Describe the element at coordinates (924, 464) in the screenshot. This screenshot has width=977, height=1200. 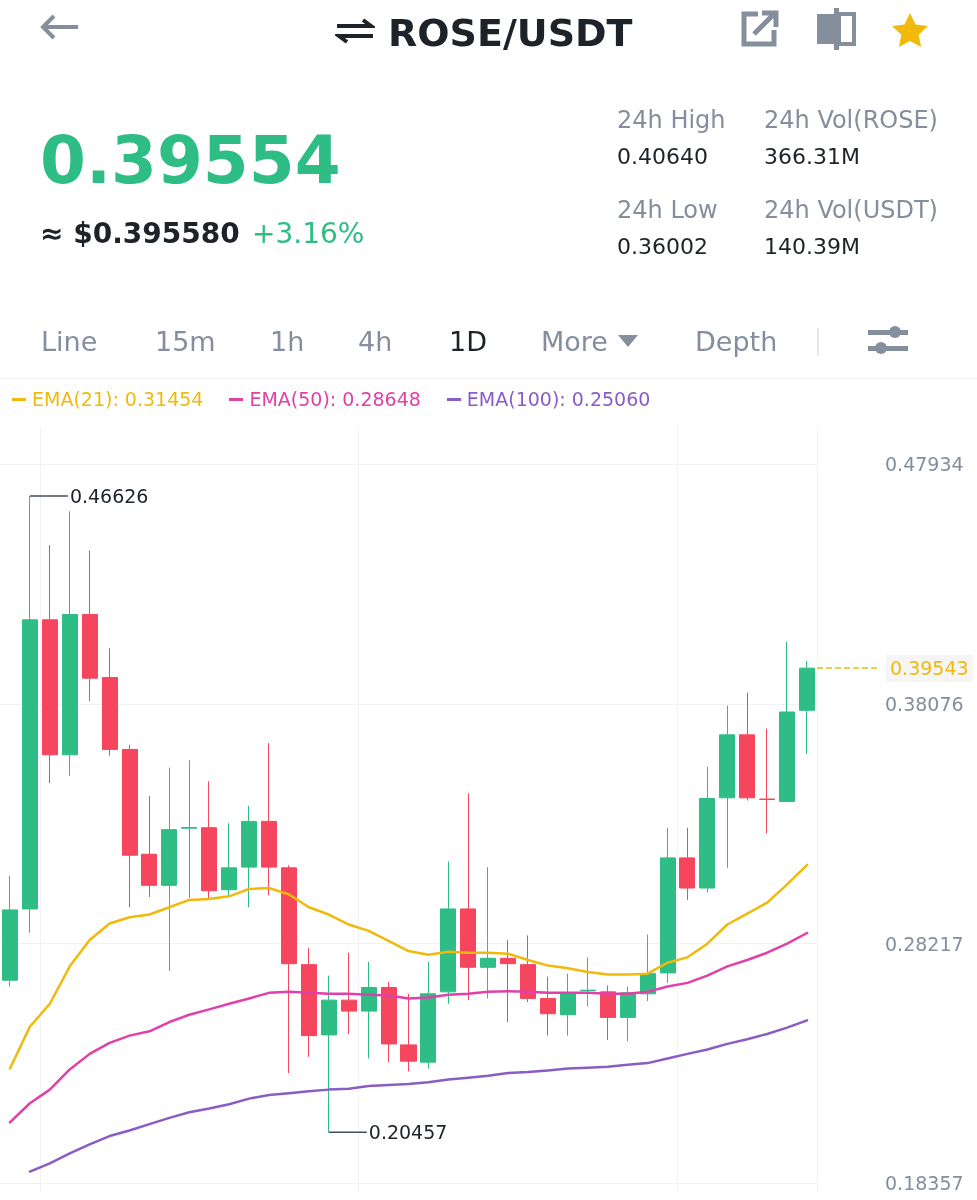
I see `y-tick-label: 0.47934` at that location.